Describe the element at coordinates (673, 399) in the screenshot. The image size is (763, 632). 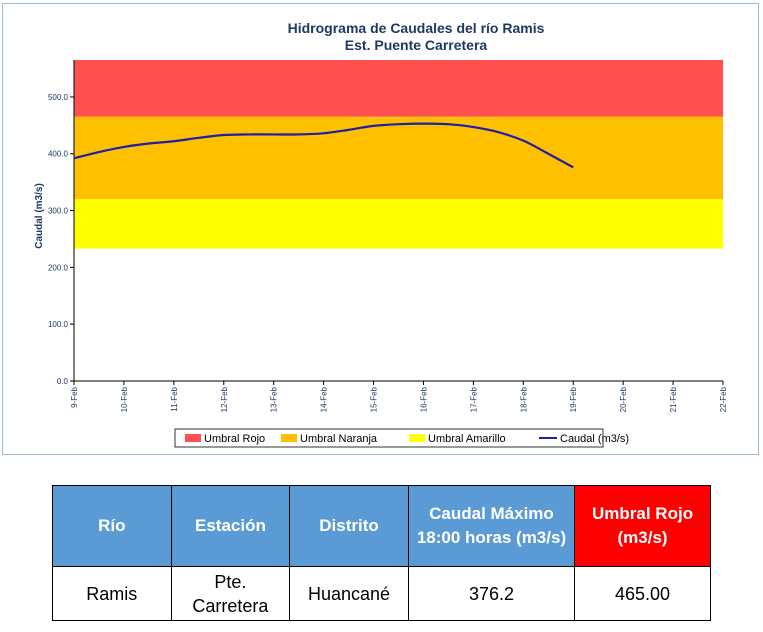
I see `x-tick-label: 21-Feb` at that location.